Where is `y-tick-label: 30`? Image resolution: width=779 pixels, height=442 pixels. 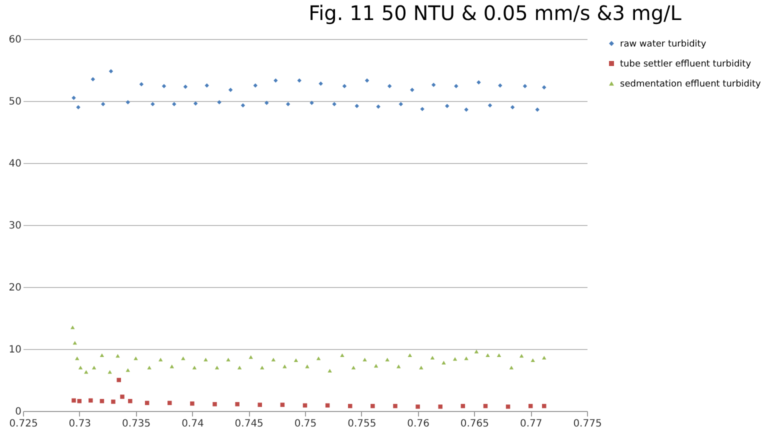
y-tick-label: 30 is located at coordinates (15, 226).